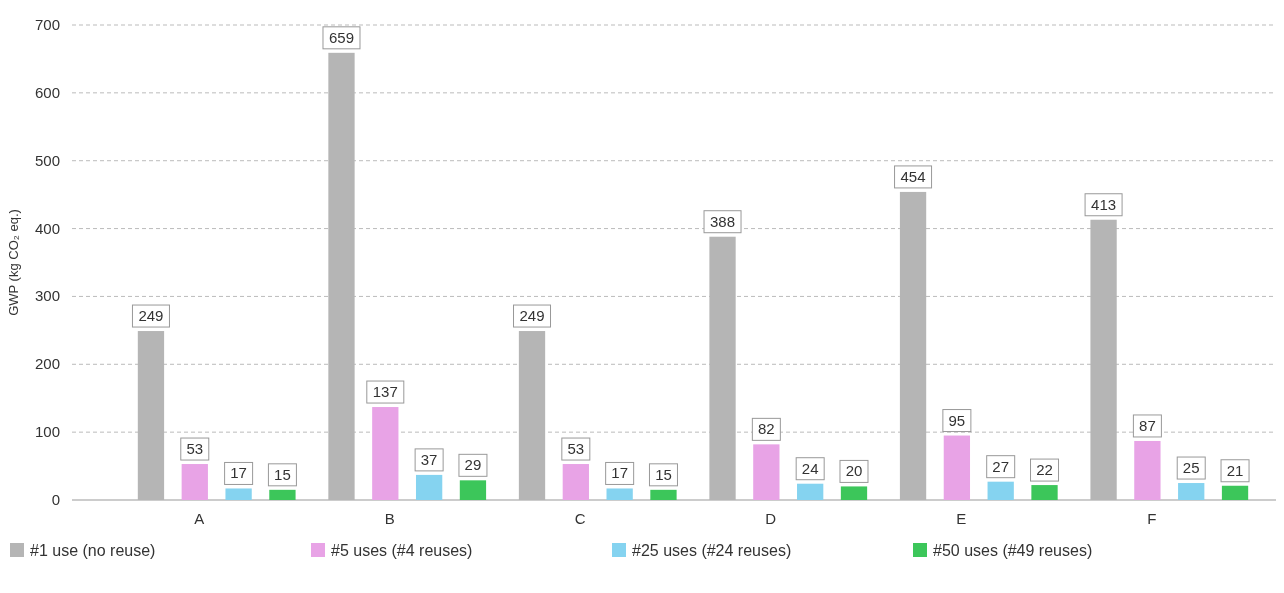 The height and width of the screenshot is (593, 1284). What do you see at coordinates (199, 518) in the screenshot?
I see `x-tick-label: A` at bounding box center [199, 518].